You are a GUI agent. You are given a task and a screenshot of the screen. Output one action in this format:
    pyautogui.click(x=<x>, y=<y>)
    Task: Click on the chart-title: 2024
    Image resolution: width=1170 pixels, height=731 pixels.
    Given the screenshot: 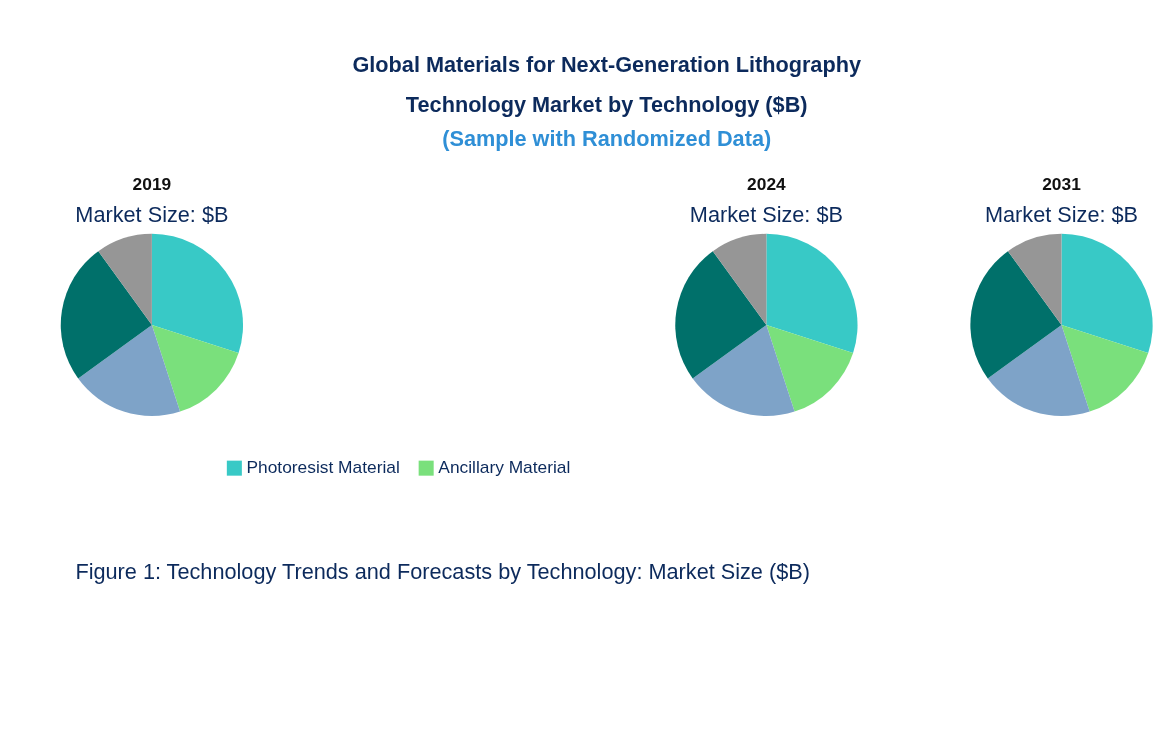 What is the action you would take?
    pyautogui.click(x=767, y=184)
    